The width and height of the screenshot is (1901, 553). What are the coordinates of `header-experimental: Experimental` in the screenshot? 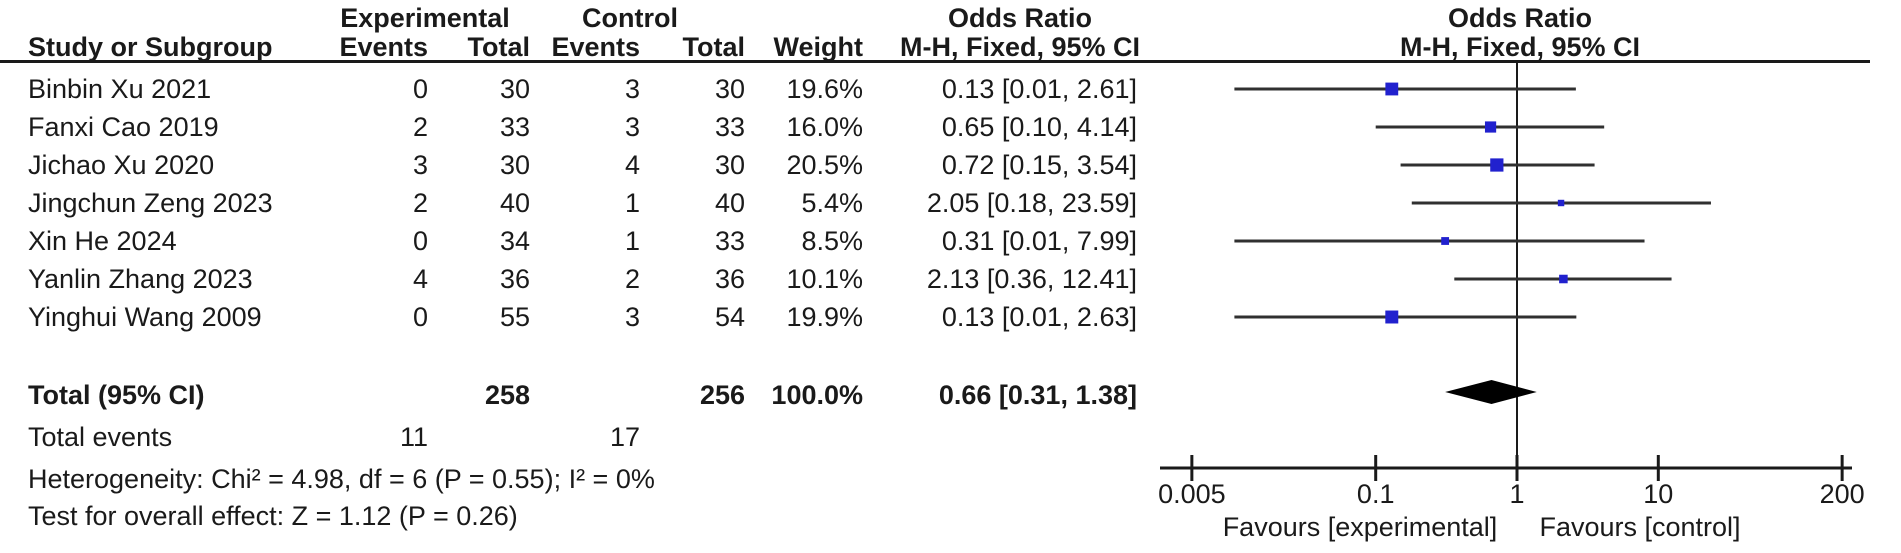 It's located at (425, 18).